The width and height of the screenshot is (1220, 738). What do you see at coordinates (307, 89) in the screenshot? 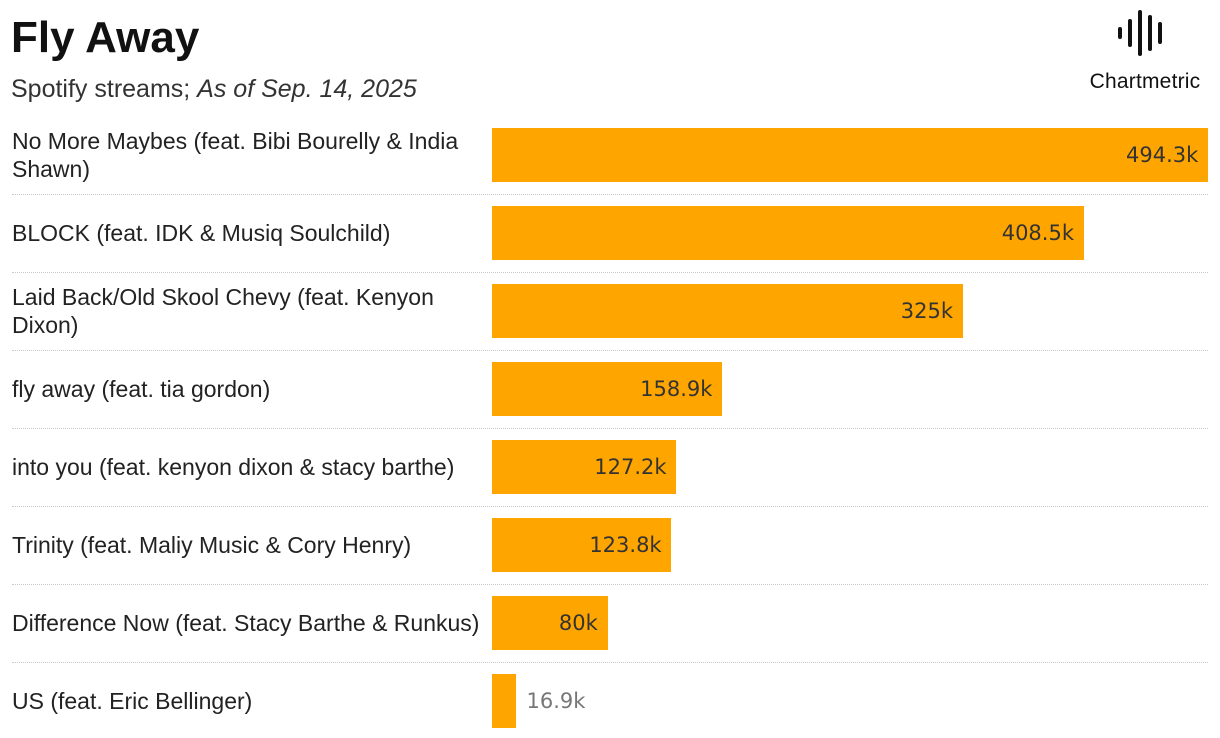
I see `subtitle-date: As of Sep. 14, 2025` at bounding box center [307, 89].